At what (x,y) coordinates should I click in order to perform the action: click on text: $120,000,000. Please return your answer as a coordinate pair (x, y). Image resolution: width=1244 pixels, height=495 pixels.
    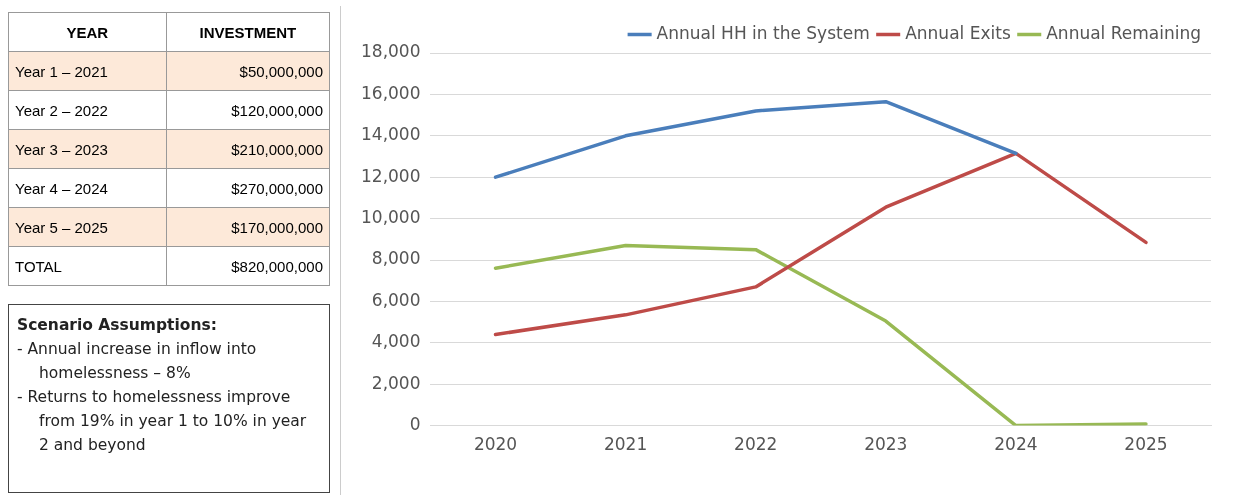
    Looking at the image, I should click on (277, 110).